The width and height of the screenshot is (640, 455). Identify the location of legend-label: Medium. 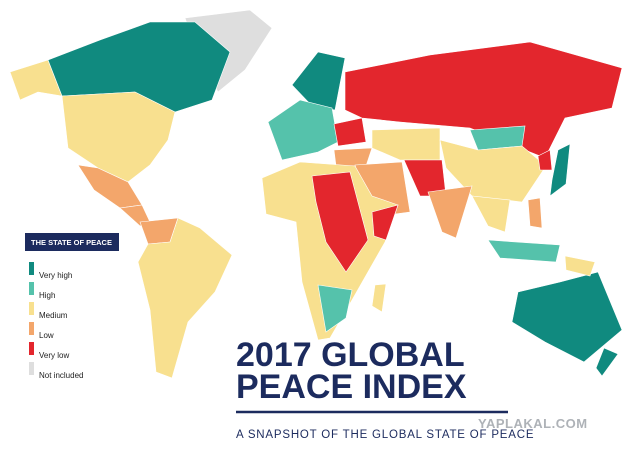
(53, 315).